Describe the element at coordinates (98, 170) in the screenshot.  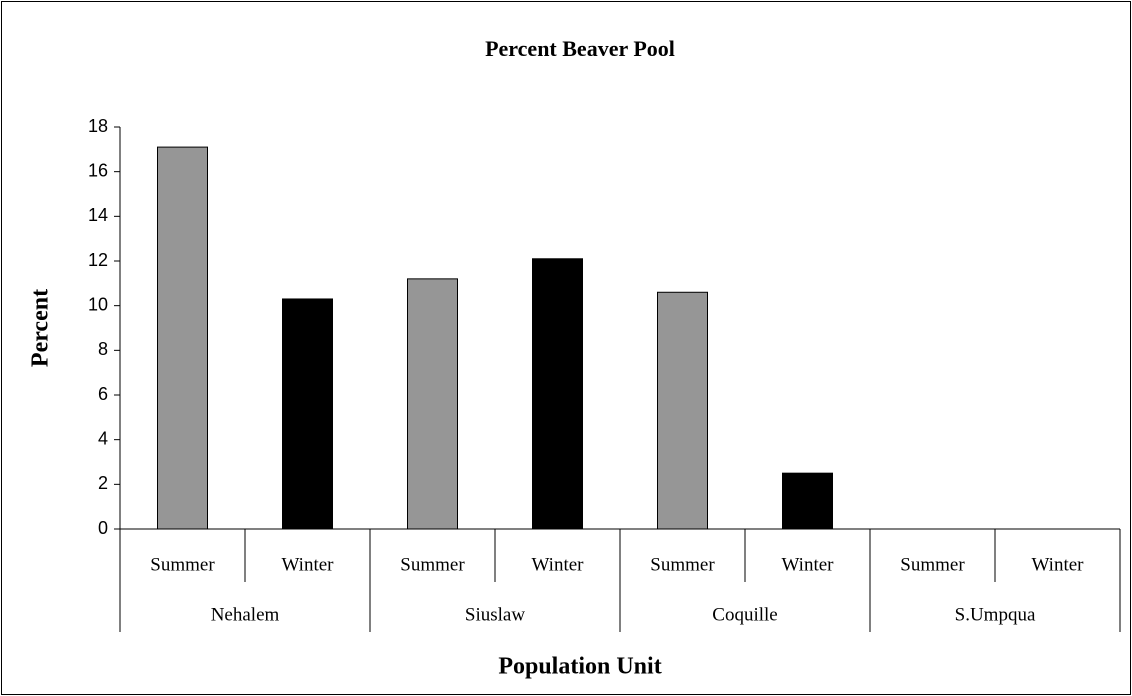
I see `y-tick-label: 16` at that location.